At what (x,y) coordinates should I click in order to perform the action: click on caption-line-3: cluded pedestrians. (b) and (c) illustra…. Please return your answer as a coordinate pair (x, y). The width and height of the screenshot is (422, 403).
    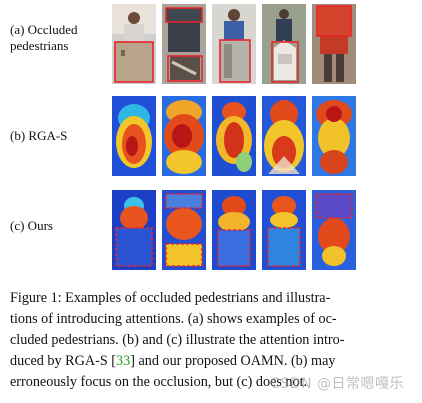
    Looking at the image, I should click on (177, 340).